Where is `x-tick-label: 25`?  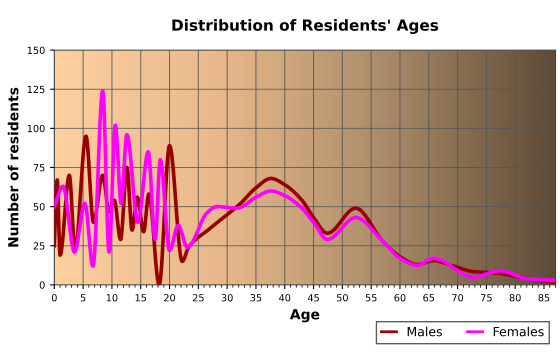 x-tick-label: 25 is located at coordinates (198, 298).